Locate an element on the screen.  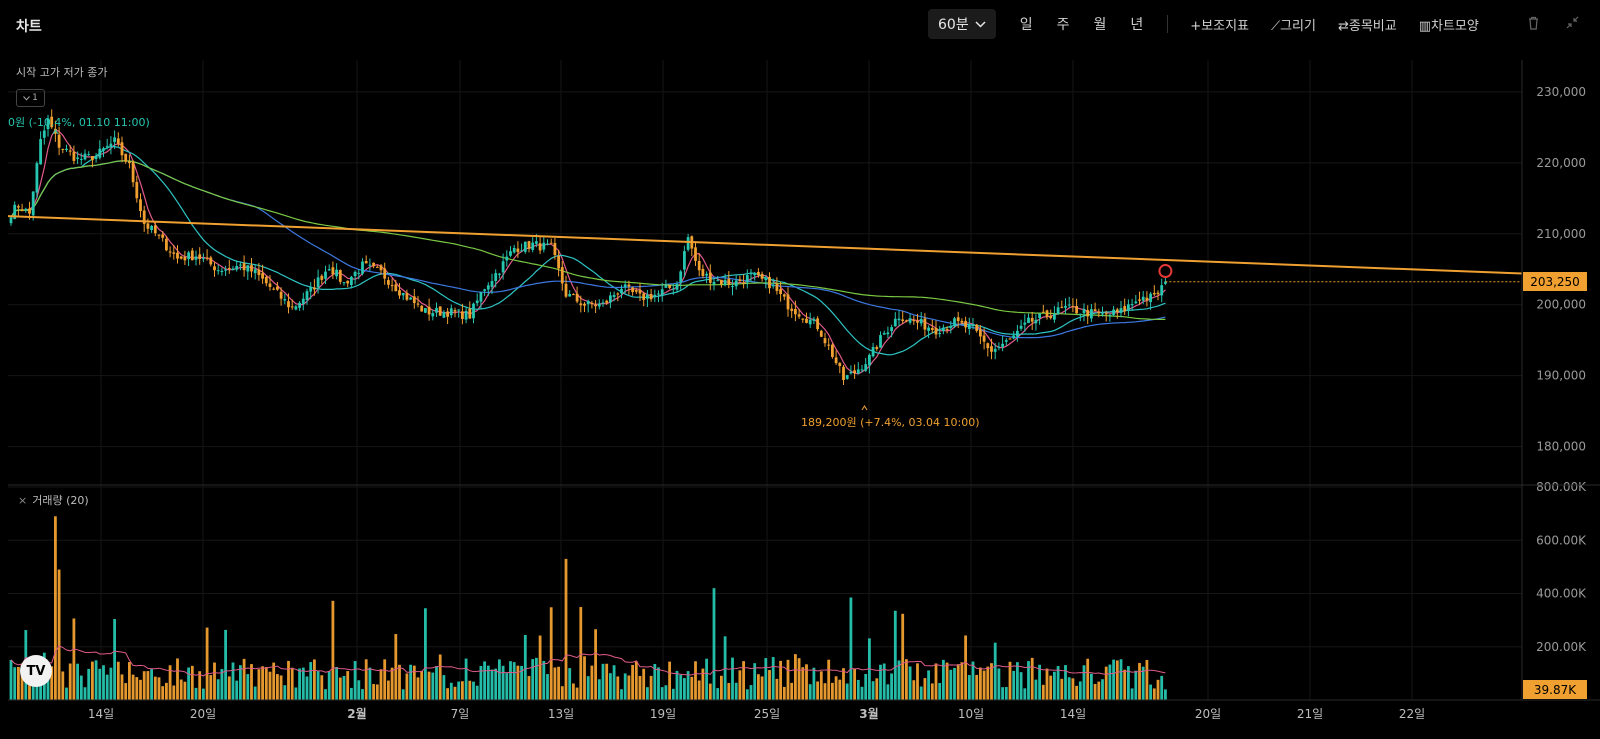
chart-style-button: ▥차트모양 is located at coordinates (1448, 26).